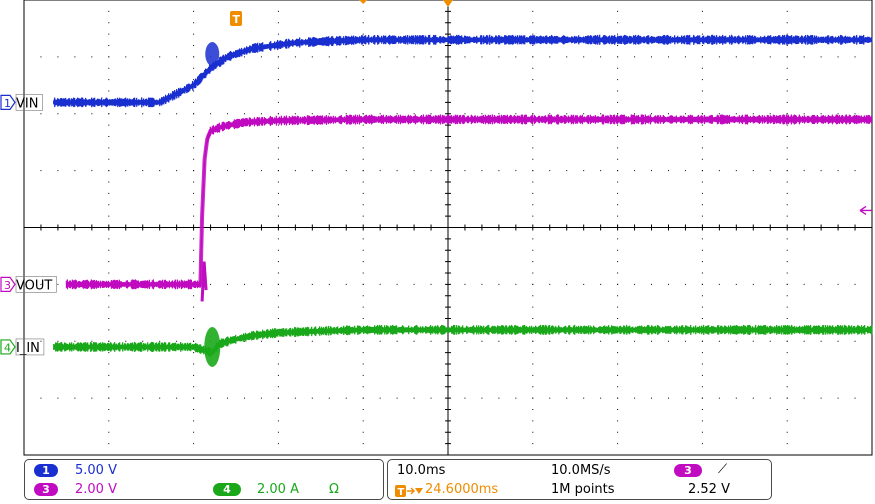  Describe the element at coordinates (46, 470) in the screenshot. I see `ch1-badge: 1` at that location.